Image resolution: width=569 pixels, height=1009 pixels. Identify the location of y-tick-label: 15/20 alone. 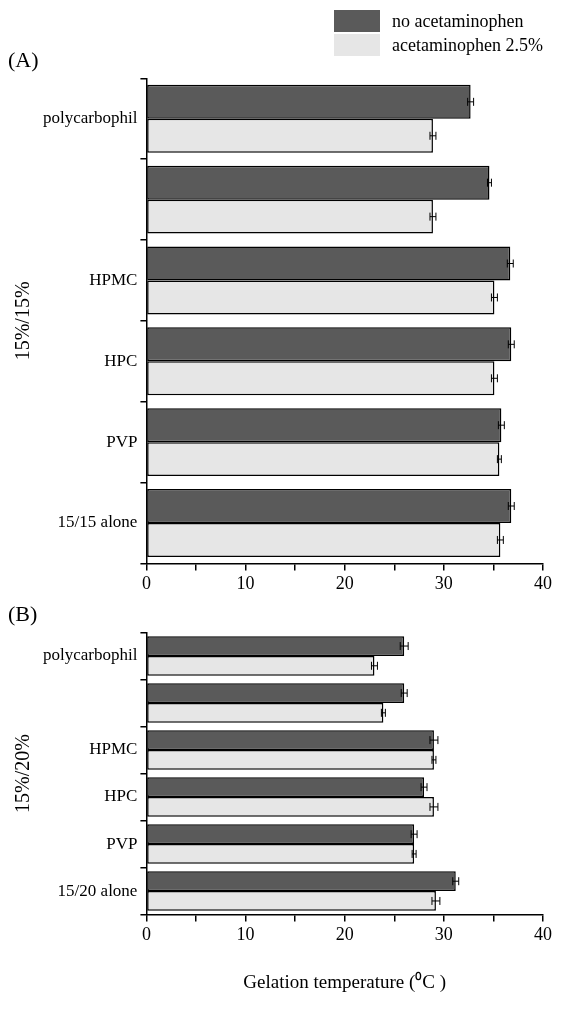
(97, 890).